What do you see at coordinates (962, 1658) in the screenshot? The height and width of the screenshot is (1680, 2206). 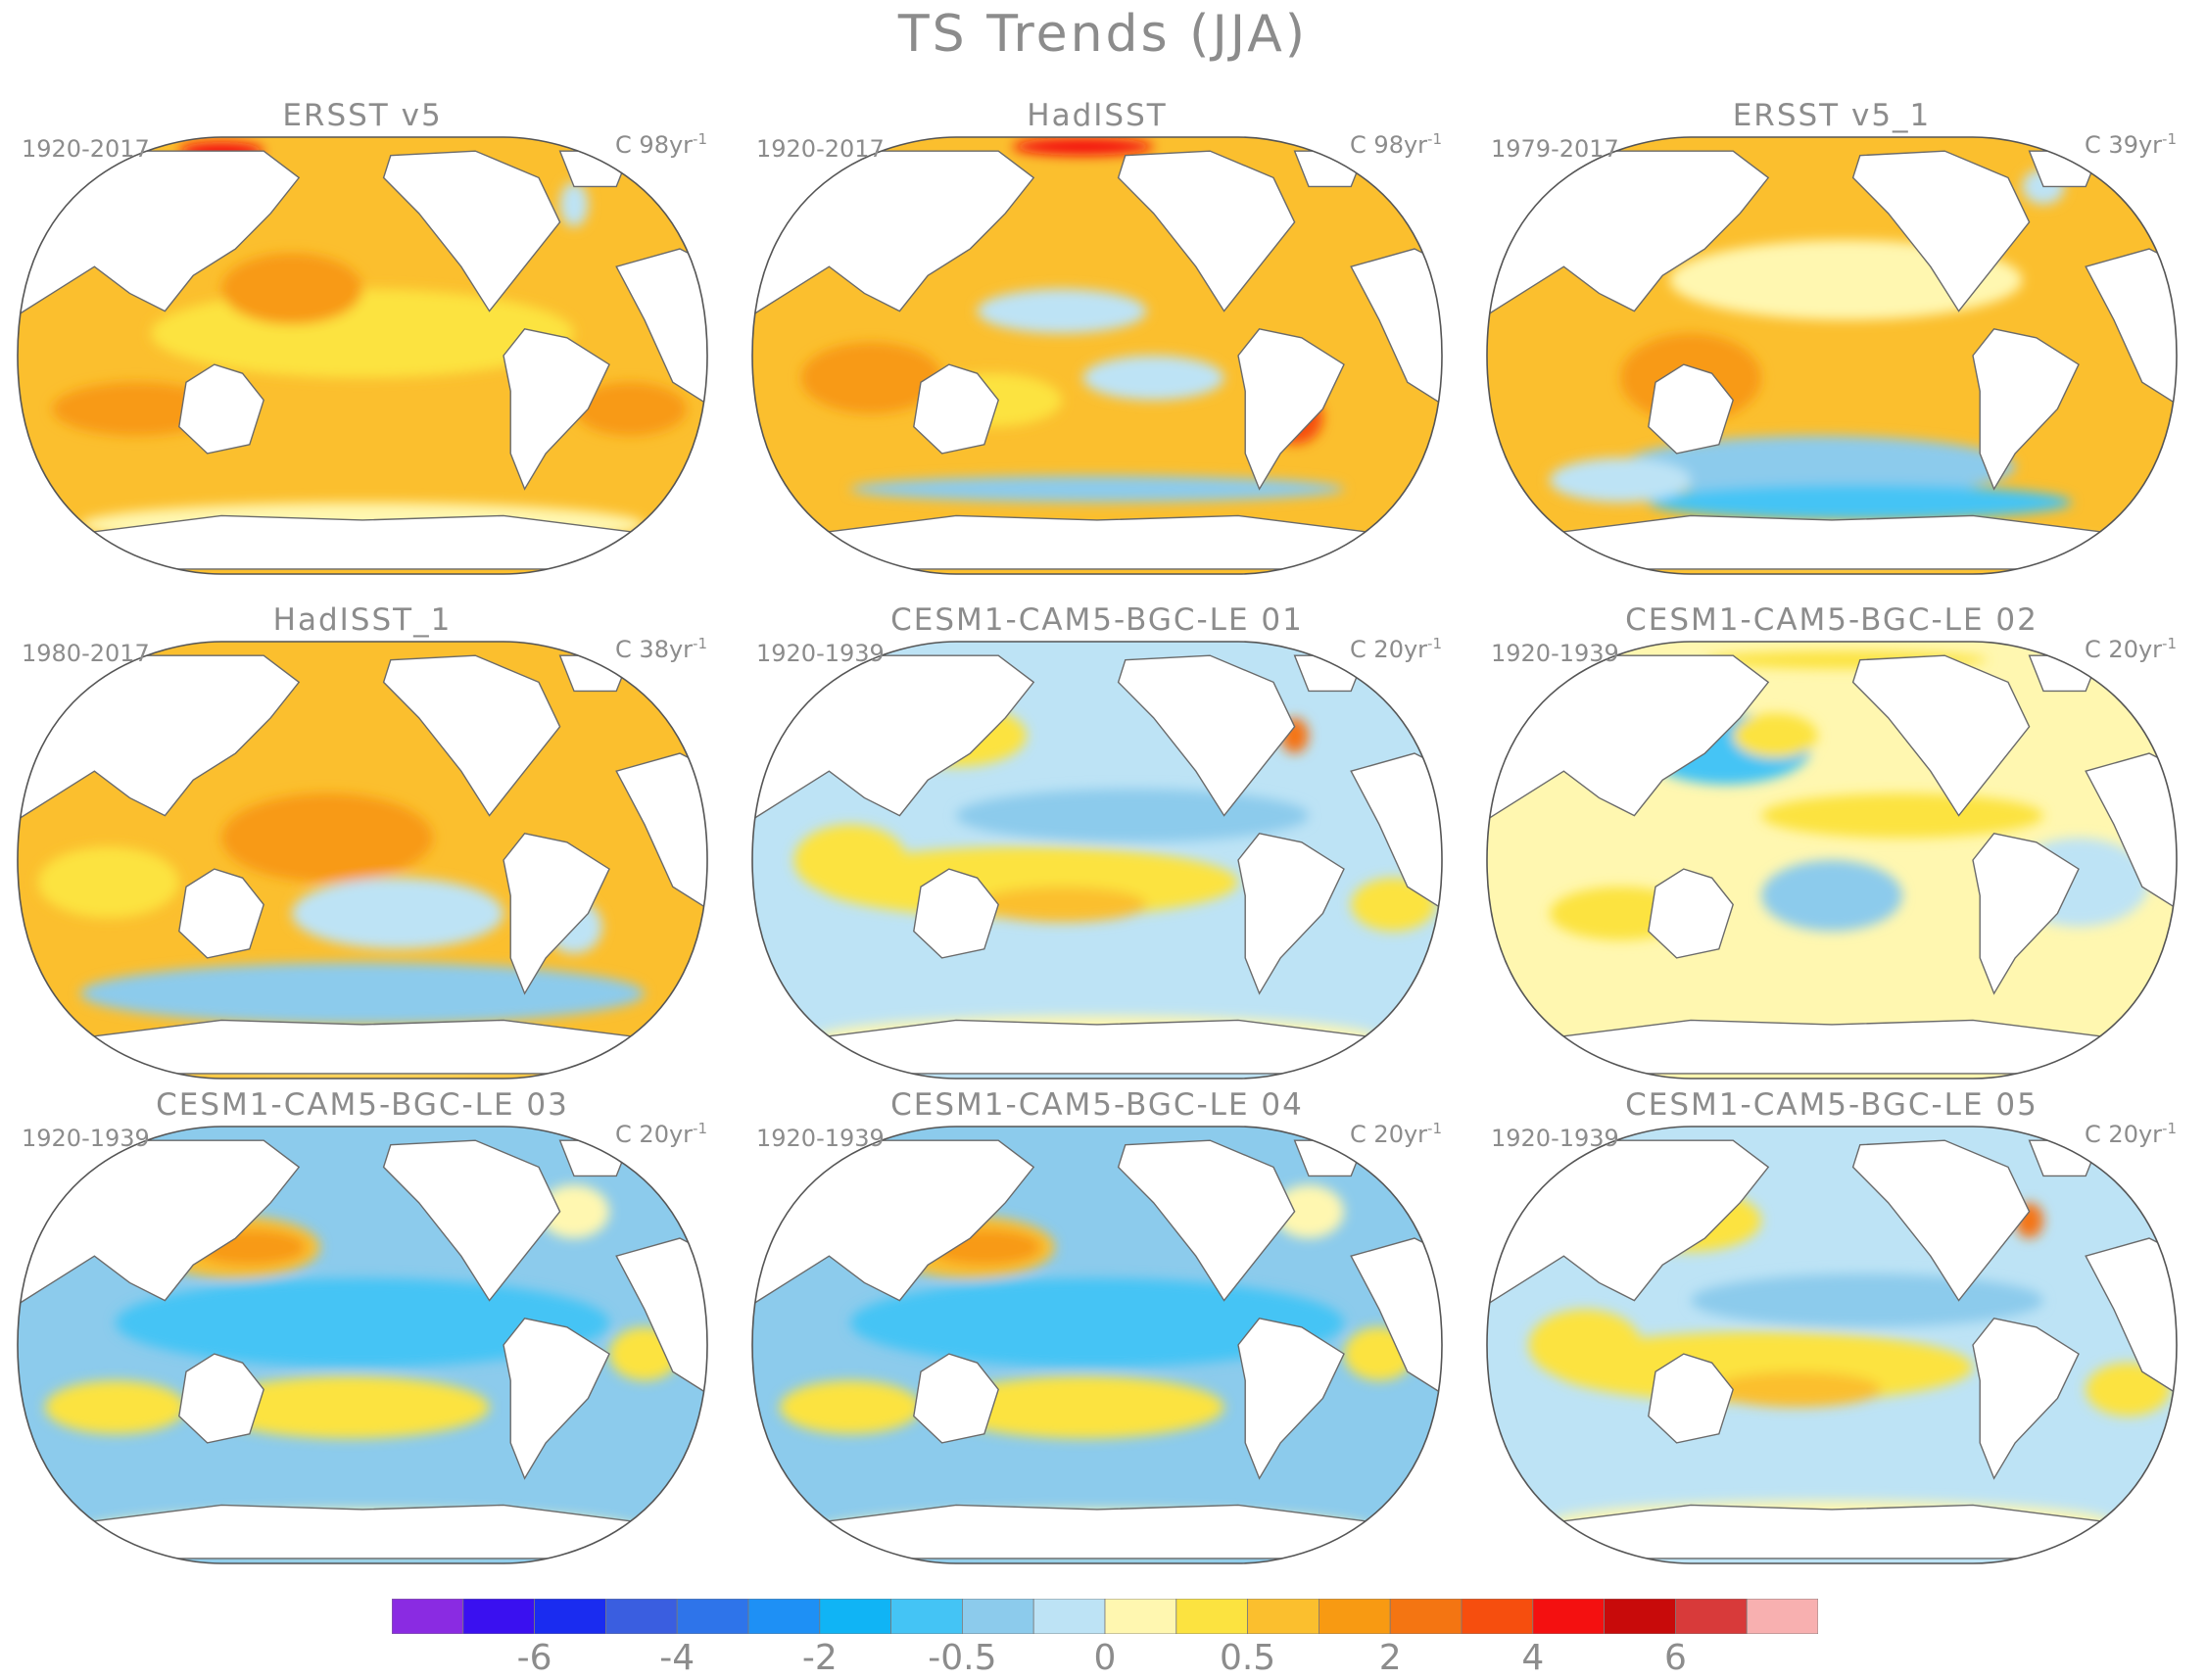 I see `colorbar-tick-label: -0.5` at bounding box center [962, 1658].